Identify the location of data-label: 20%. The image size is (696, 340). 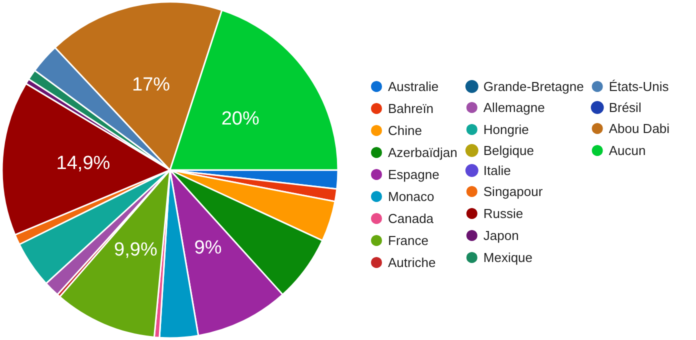
(240, 119).